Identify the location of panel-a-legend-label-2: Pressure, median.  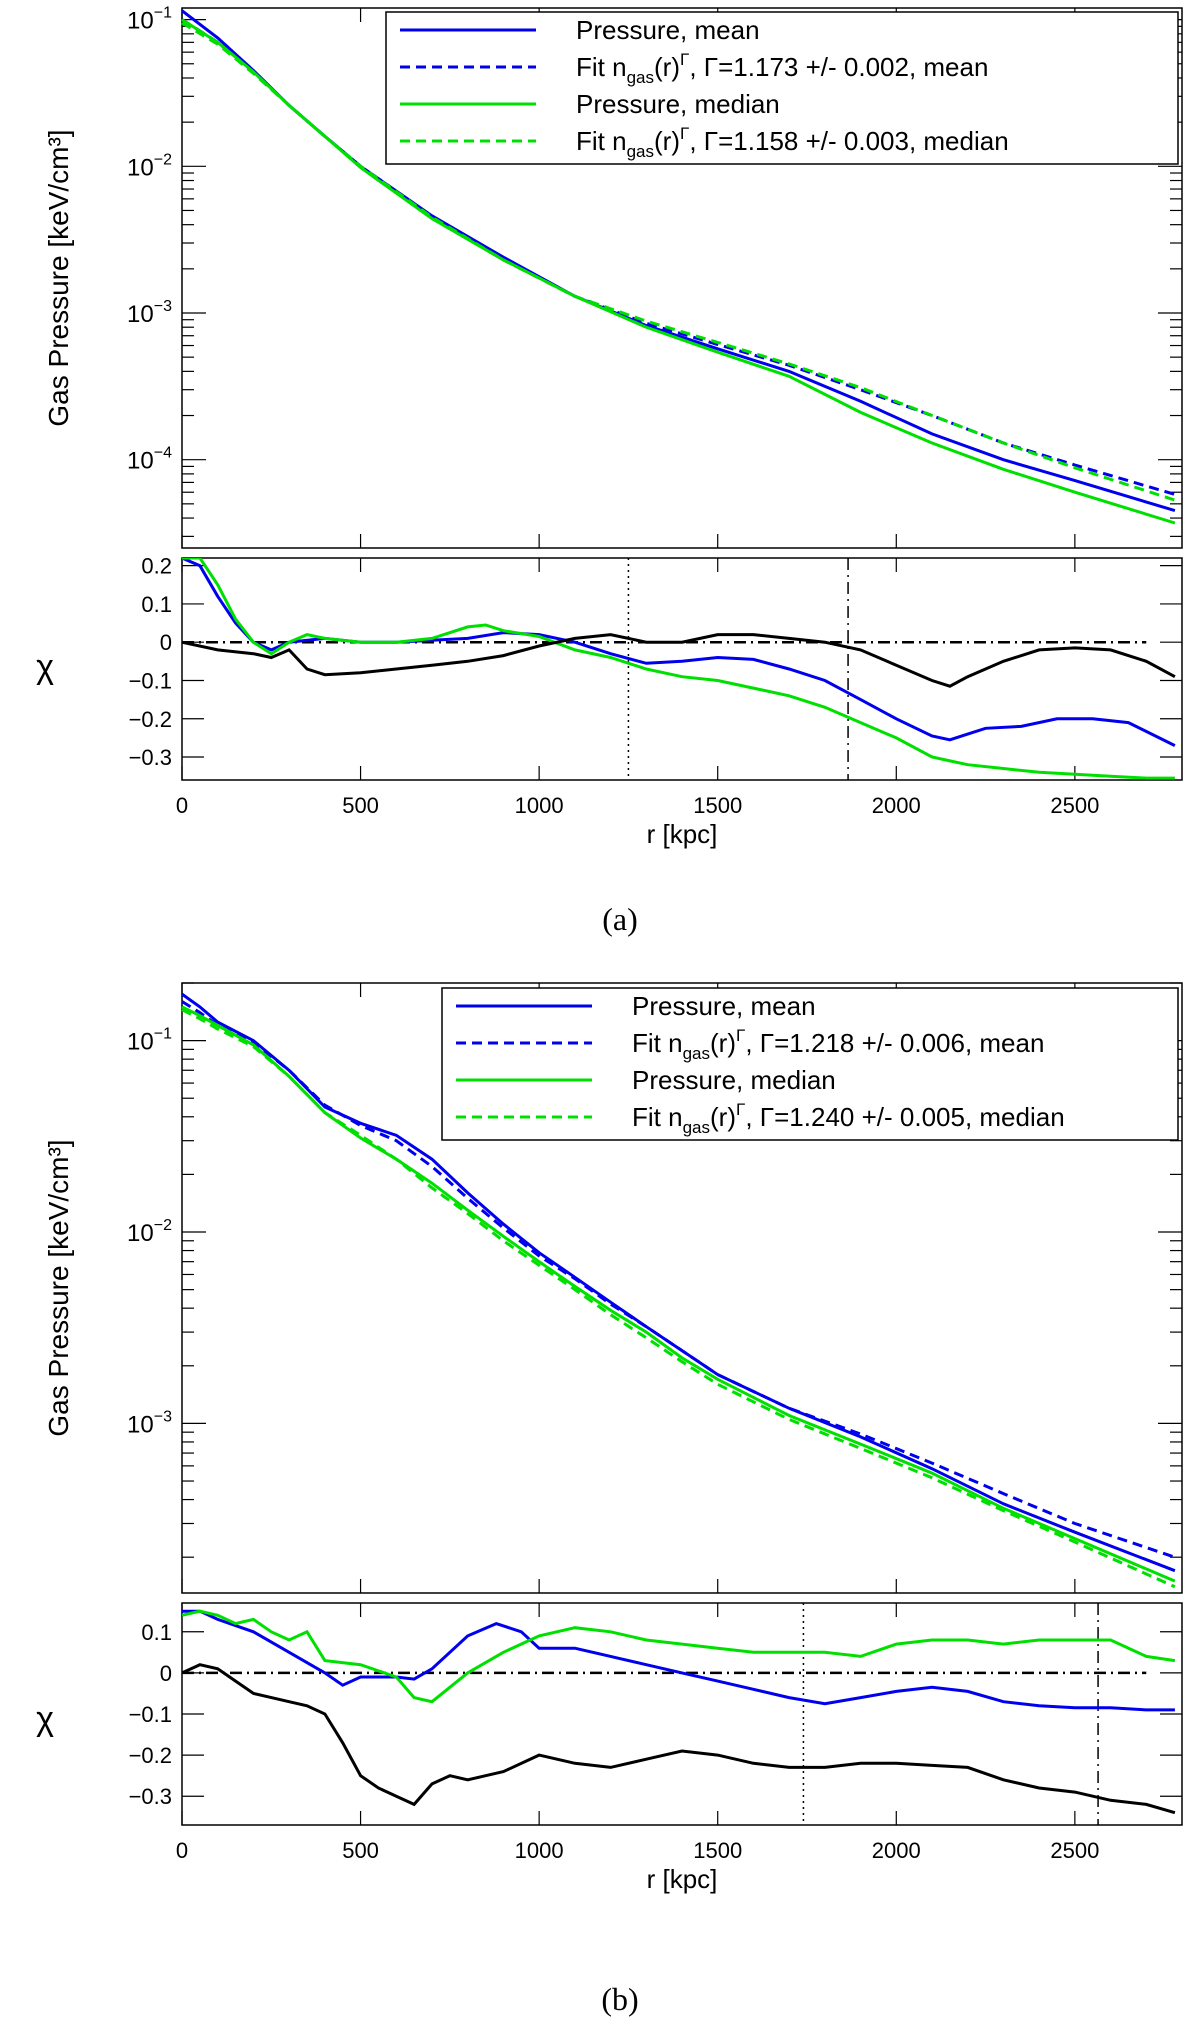
(678, 104).